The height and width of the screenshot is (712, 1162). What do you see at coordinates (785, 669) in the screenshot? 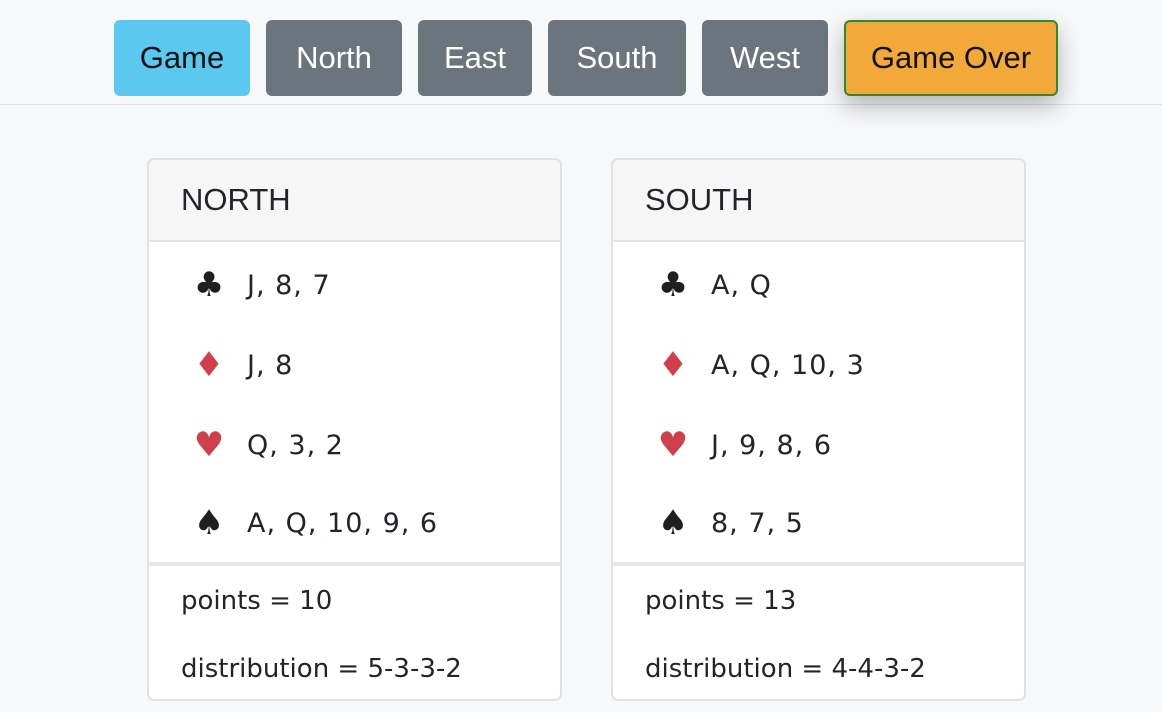
I see `south-distribution: distribution = 4-4-3-2` at bounding box center [785, 669].